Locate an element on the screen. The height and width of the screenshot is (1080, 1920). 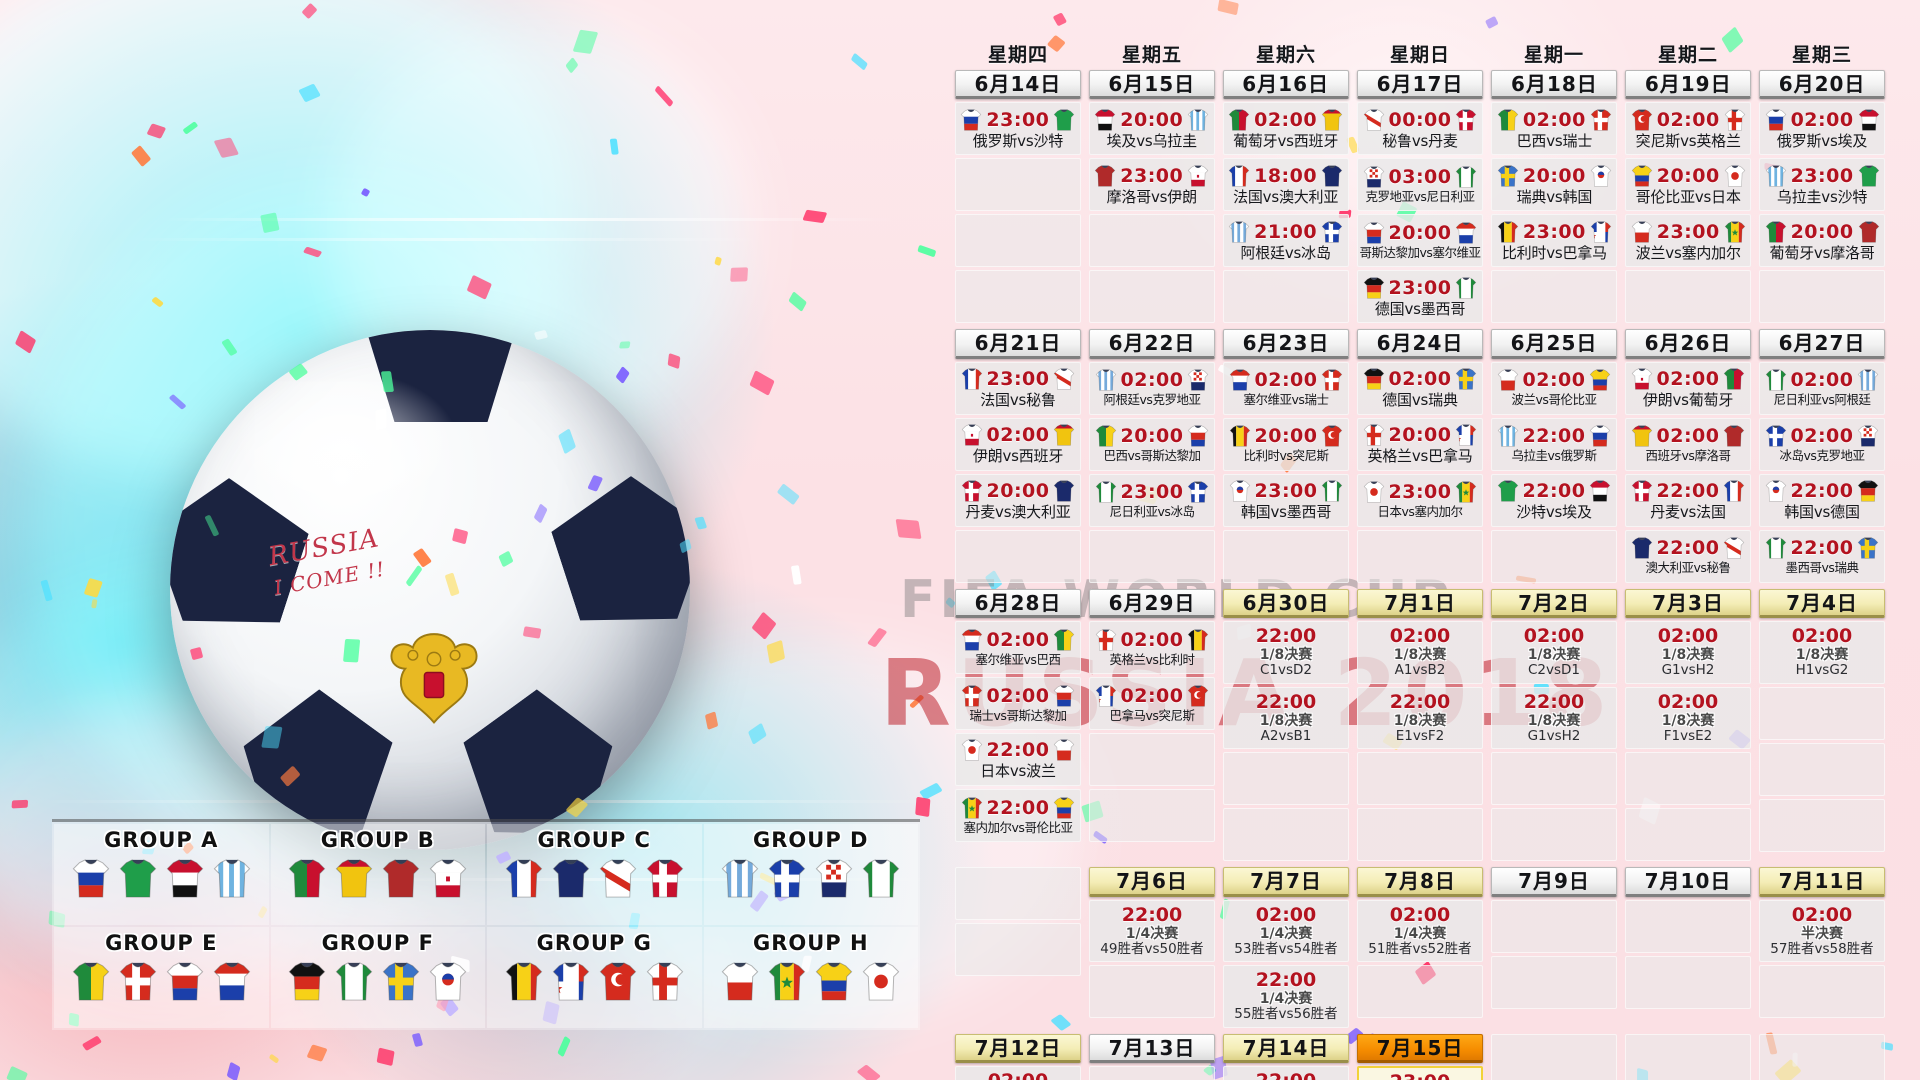
group-match-cell: 02:00 葡萄牙vs西班牙 is located at coordinates (1285, 129).